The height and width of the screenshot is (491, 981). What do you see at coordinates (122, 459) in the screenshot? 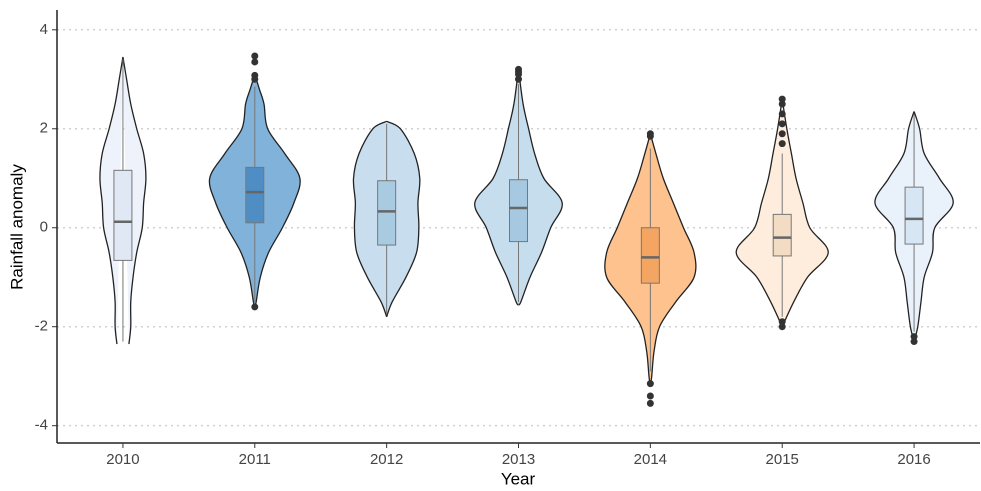
I see `x-tick-label: 2010` at bounding box center [122, 459].